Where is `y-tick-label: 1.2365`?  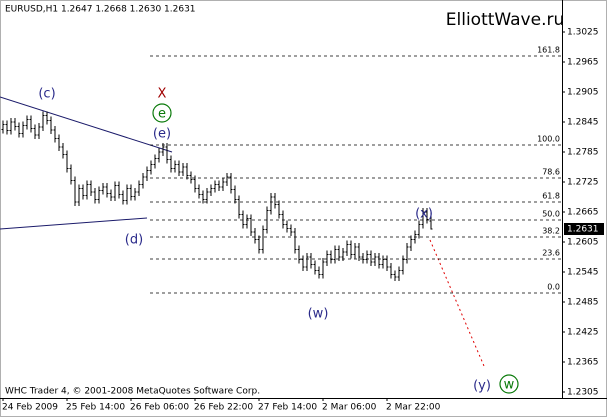 y-tick-label: 1.2365 is located at coordinates (583, 363).